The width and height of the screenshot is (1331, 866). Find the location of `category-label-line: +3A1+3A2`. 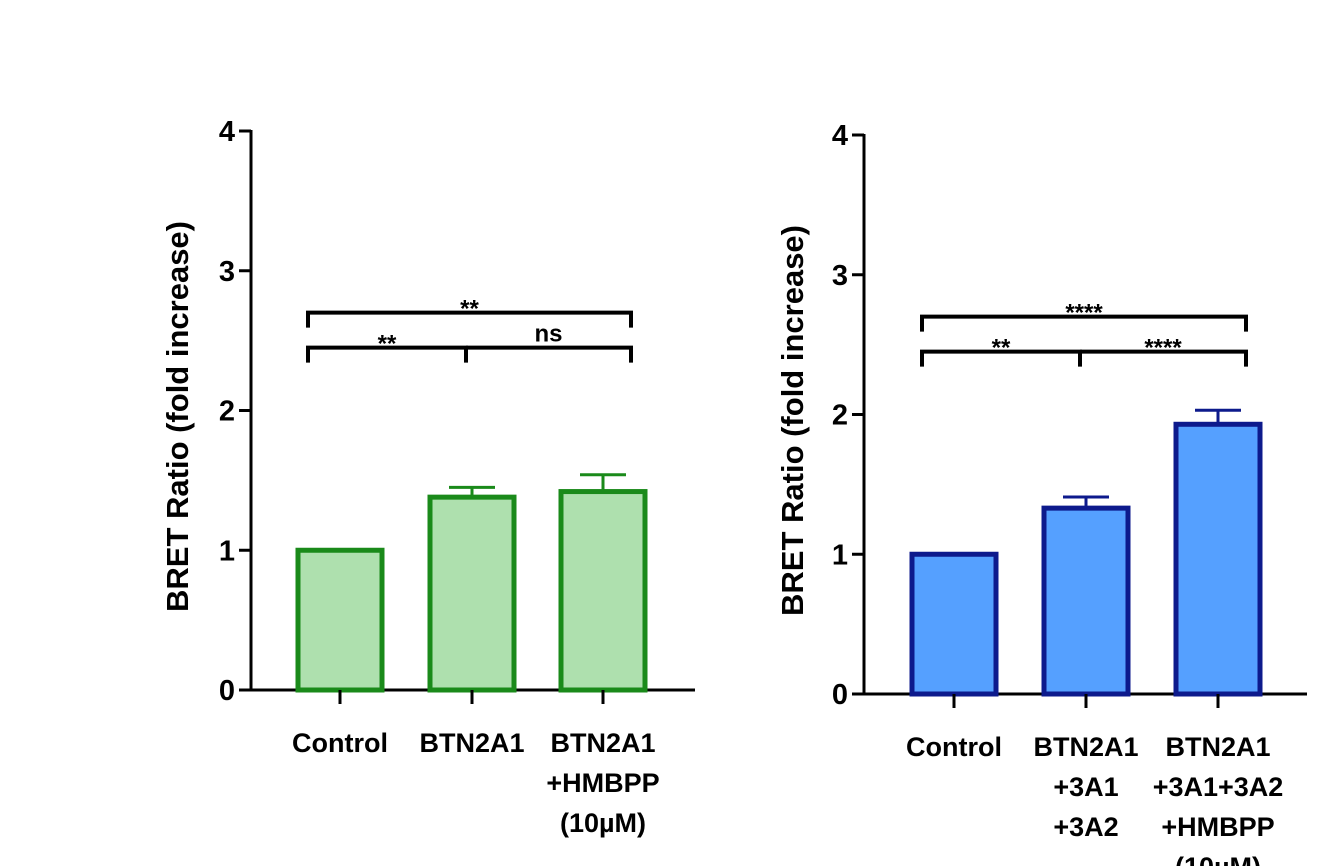

category-label-line: +3A1+3A2 is located at coordinates (1218, 787).